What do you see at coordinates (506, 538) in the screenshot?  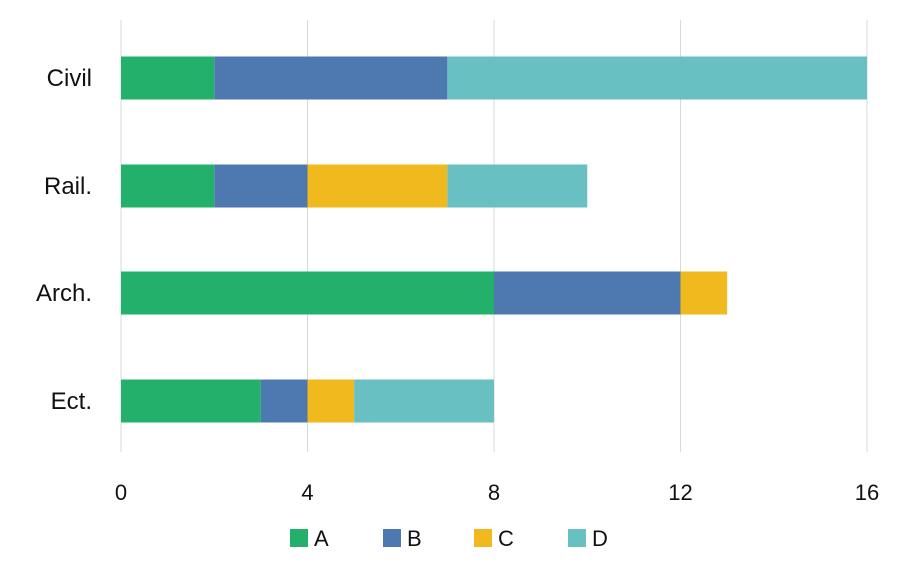 I see `legend-label-c: C` at bounding box center [506, 538].